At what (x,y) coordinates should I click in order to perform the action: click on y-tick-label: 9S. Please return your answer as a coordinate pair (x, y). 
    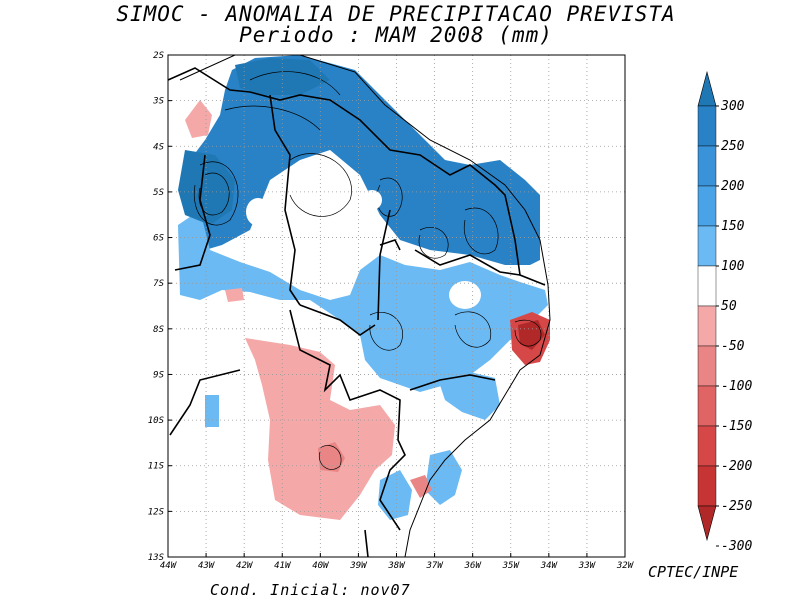
    Looking at the image, I should click on (158, 375).